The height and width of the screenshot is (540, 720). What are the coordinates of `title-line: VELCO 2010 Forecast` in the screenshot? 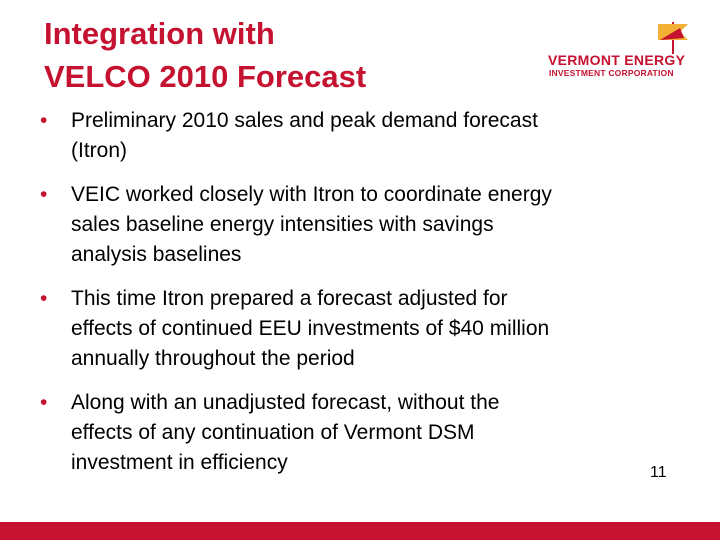 It's located at (205, 76).